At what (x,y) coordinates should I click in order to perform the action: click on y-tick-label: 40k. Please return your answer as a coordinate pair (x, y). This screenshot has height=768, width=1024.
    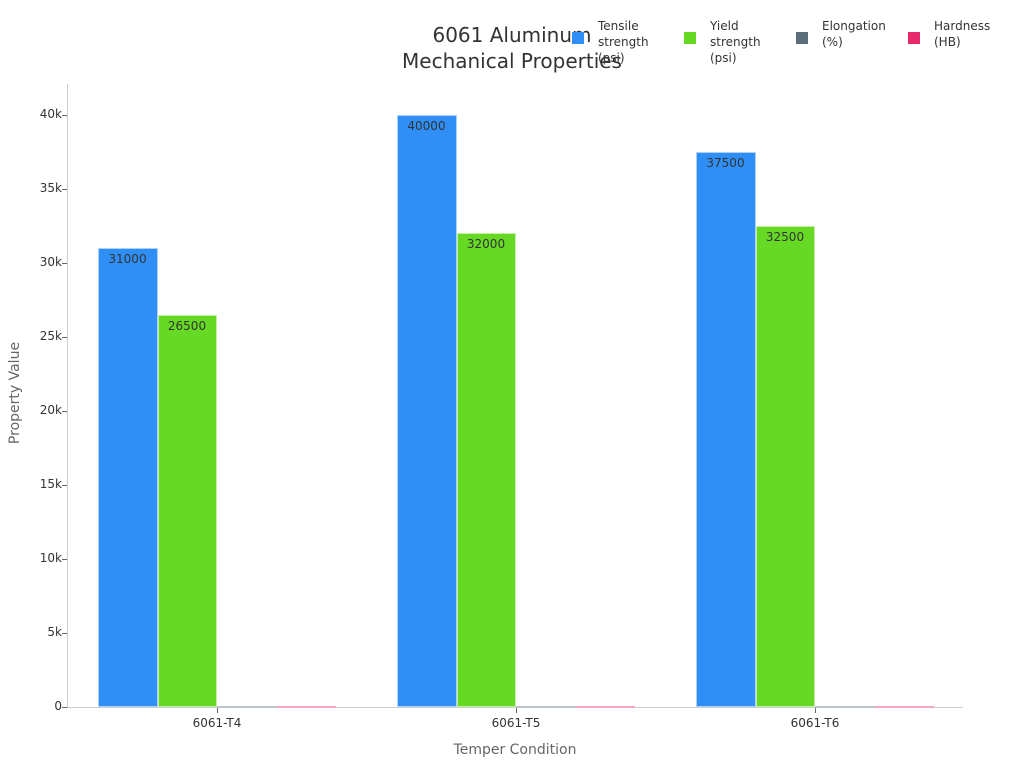
    Looking at the image, I should click on (50, 114).